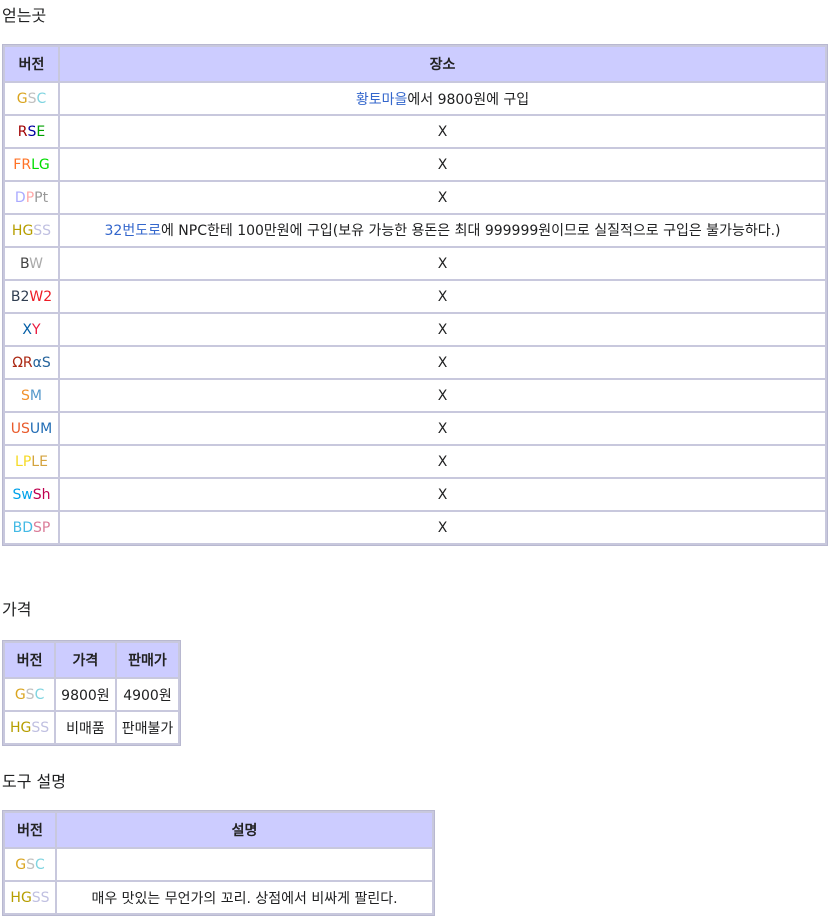  I want to click on version-cell: XY, so click(31, 329).